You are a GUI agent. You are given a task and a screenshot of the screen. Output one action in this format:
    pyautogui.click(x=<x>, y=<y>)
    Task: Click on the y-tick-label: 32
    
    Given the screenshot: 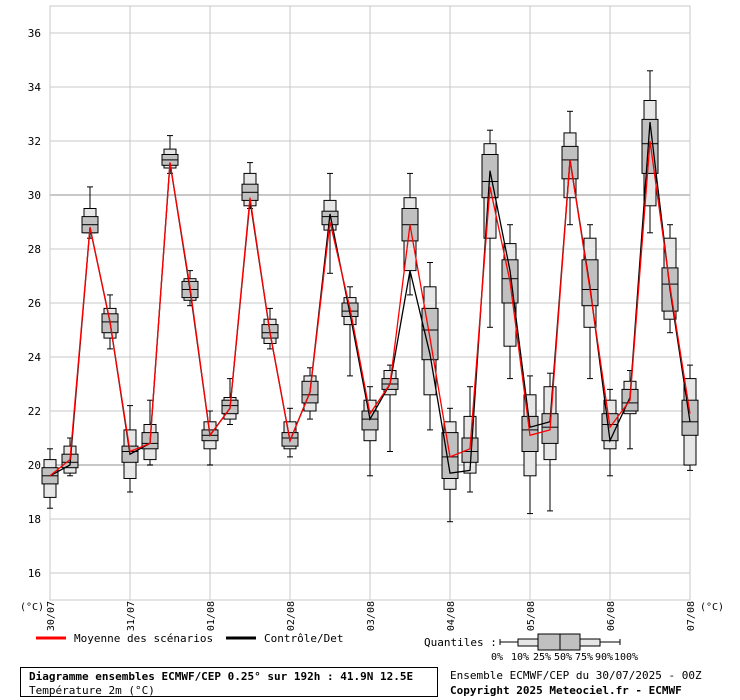 What is the action you would take?
    pyautogui.click(x=34, y=141)
    